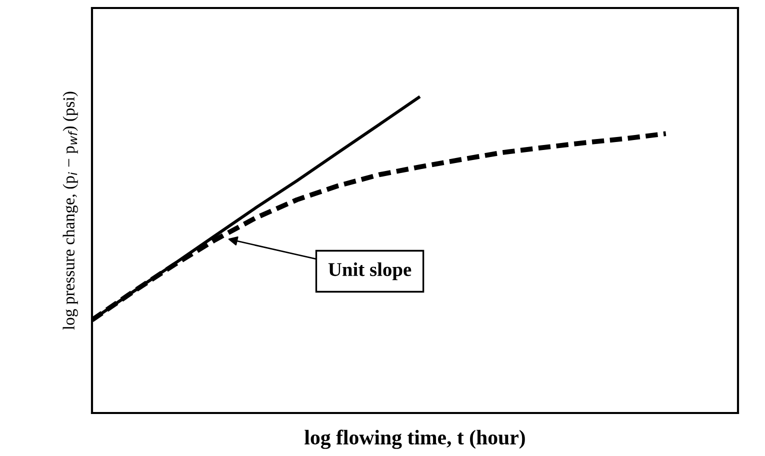 This screenshot has width=765, height=456. What do you see at coordinates (70, 211) in the screenshot?
I see `y-axis-title: log pressure change, (p$_{i}$ − p$_{wf}$) (psi)` at bounding box center [70, 211].